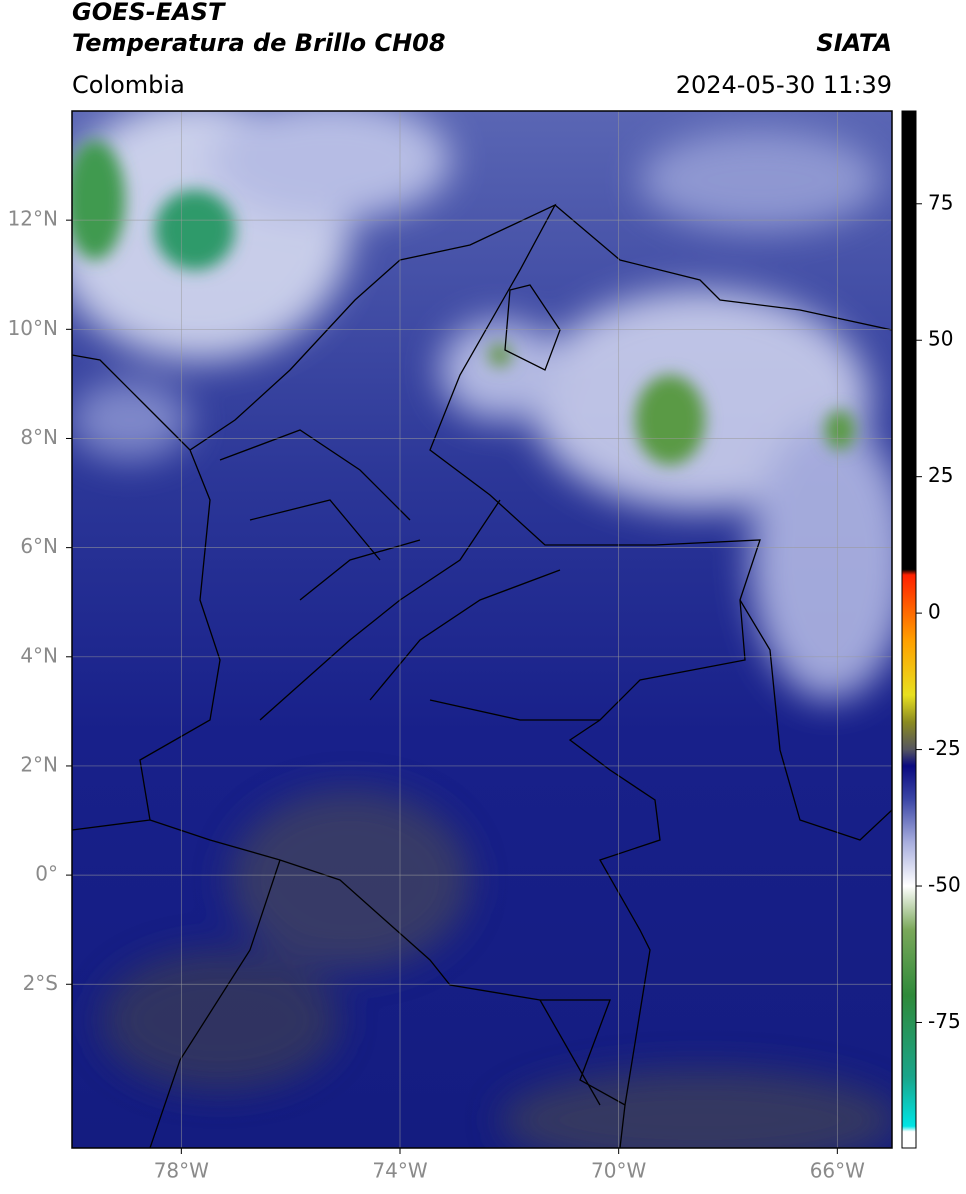 The image size is (966, 1194). I want to click on y-tick-label: 12°N, so click(33, 219).